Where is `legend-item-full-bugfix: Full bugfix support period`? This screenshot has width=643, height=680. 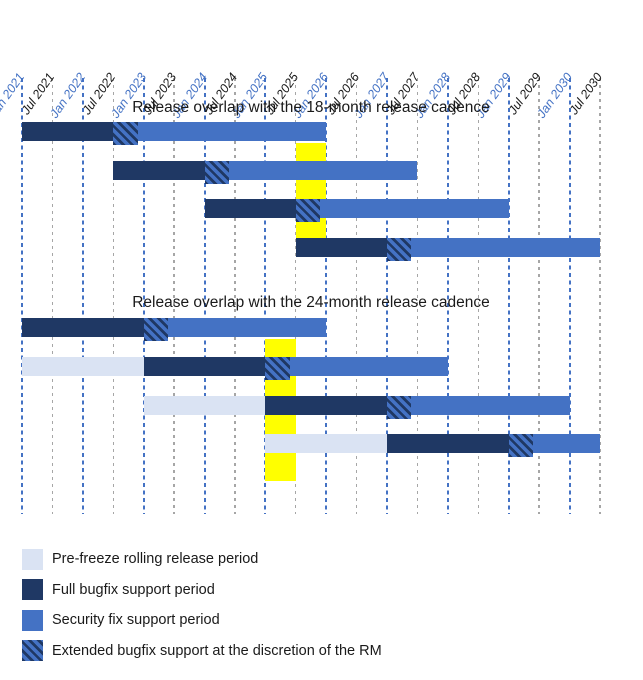 legend-item-full-bugfix: Full bugfix support period is located at coordinates (118, 590).